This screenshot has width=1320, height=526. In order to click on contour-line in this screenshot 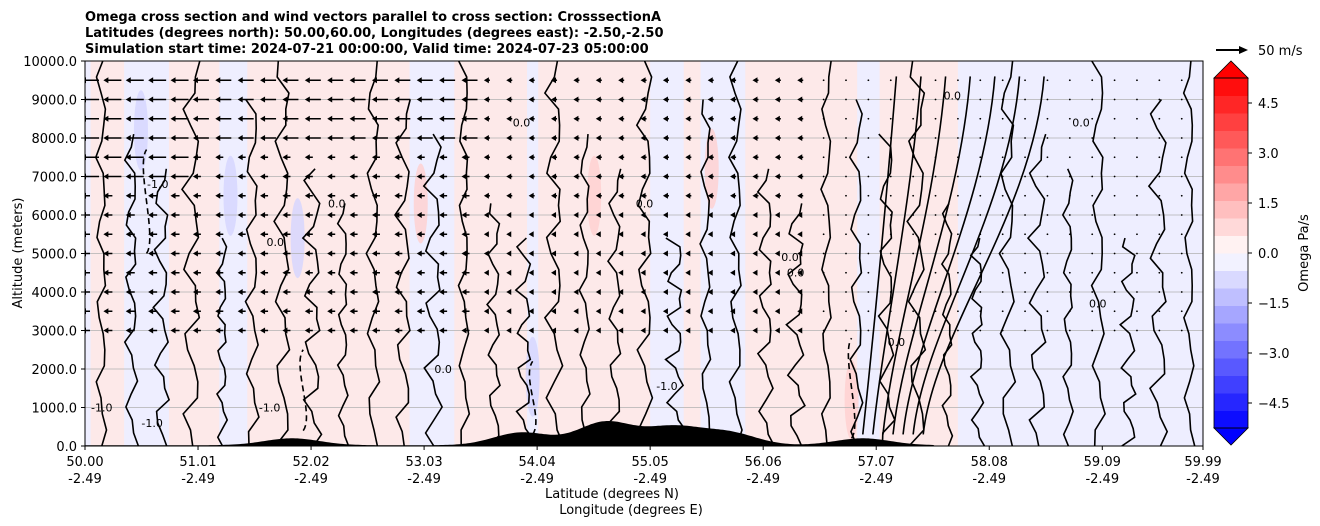, I will do `click(914, 255)`.